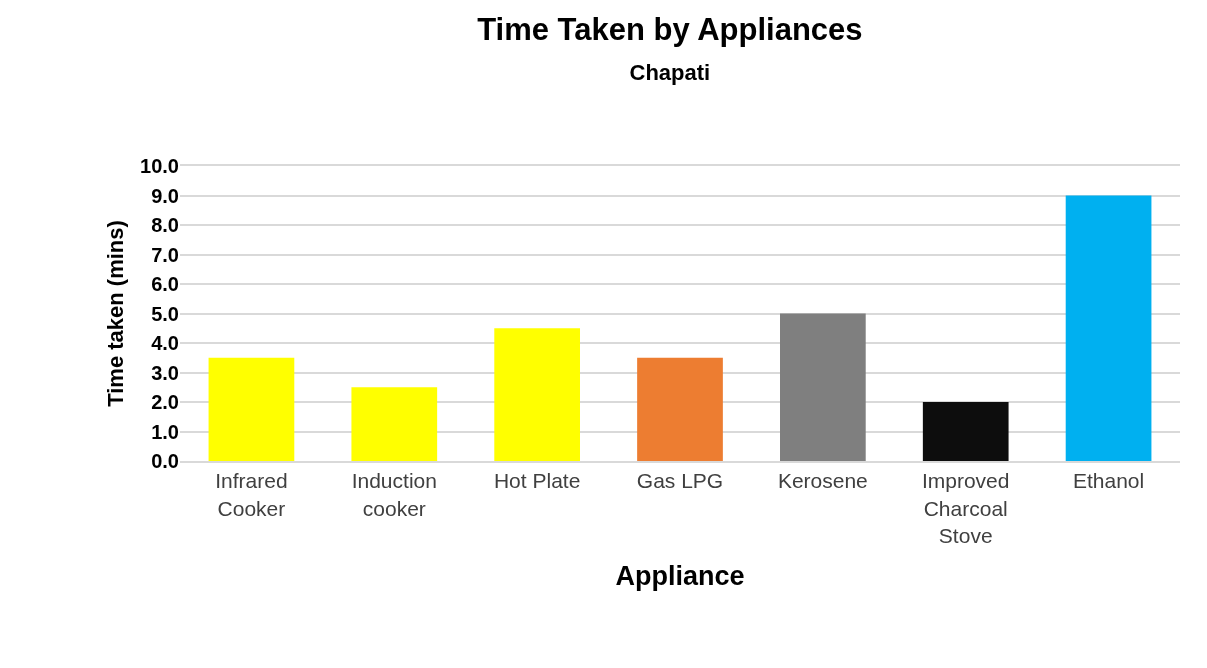 Image resolution: width=1207 pixels, height=668 pixels. I want to click on y-tick-label: 0.0, so click(165, 461).